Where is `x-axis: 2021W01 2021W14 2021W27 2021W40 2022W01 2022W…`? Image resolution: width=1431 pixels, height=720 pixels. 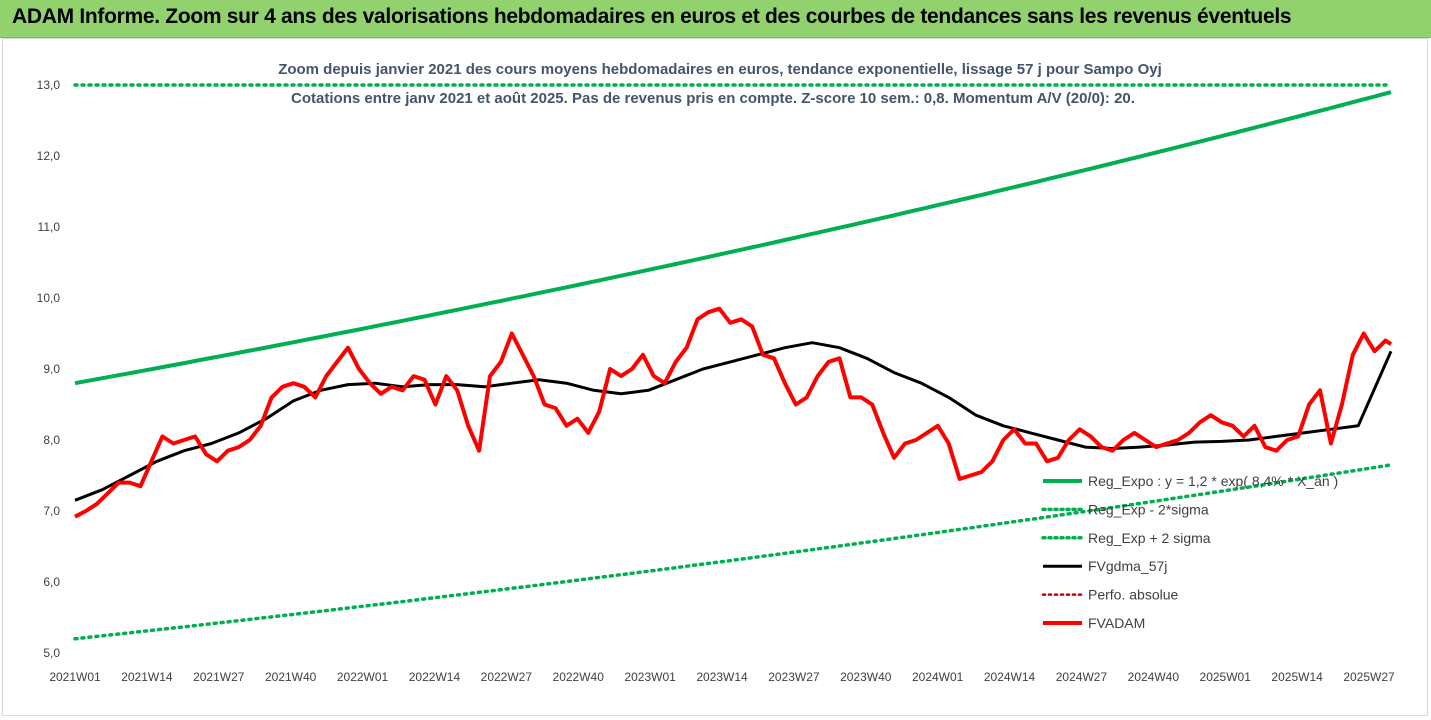 x-axis: 2021W01 2021W14 2021W27 2021W40 2022W01 2022W… is located at coordinates (722, 677).